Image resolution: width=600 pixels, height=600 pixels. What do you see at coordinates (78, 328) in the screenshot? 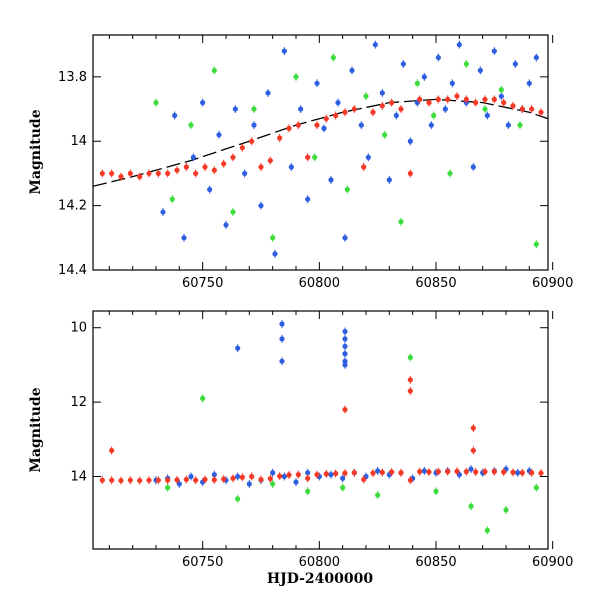
I see `y-tick-label: 10` at bounding box center [78, 328].